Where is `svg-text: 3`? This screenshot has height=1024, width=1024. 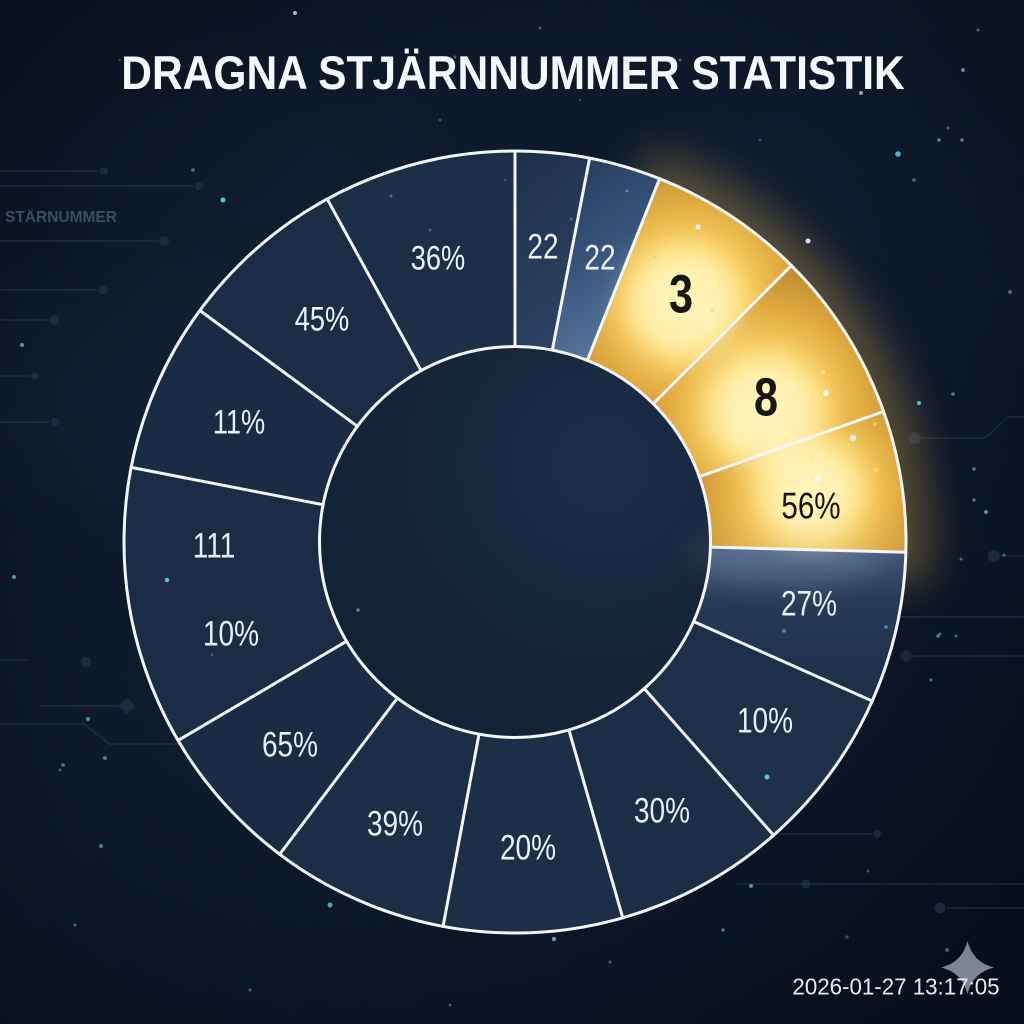
svg-text: 3 is located at coordinates (681, 295).